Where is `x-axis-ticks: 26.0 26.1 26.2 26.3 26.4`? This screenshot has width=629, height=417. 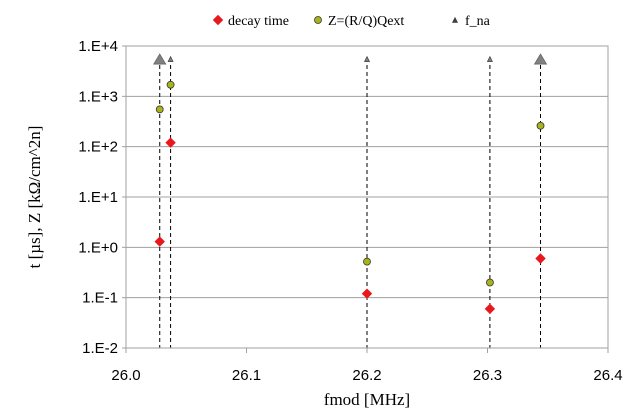
x-axis-ticks: 26.0 26.1 26.2 26.3 26.4 is located at coordinates (367, 366).